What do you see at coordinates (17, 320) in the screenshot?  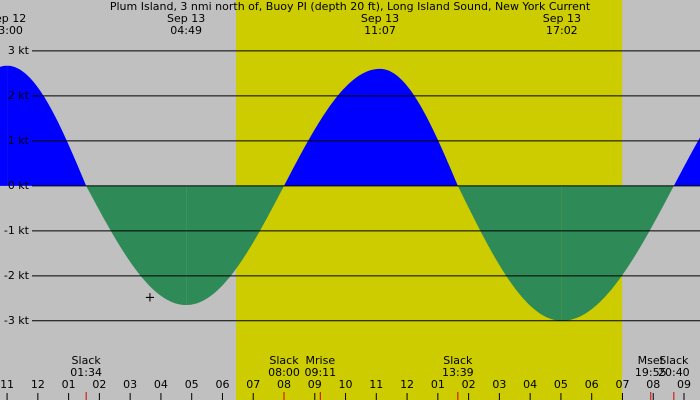 I see `y-tick-label: -3 kt` at bounding box center [17, 320].